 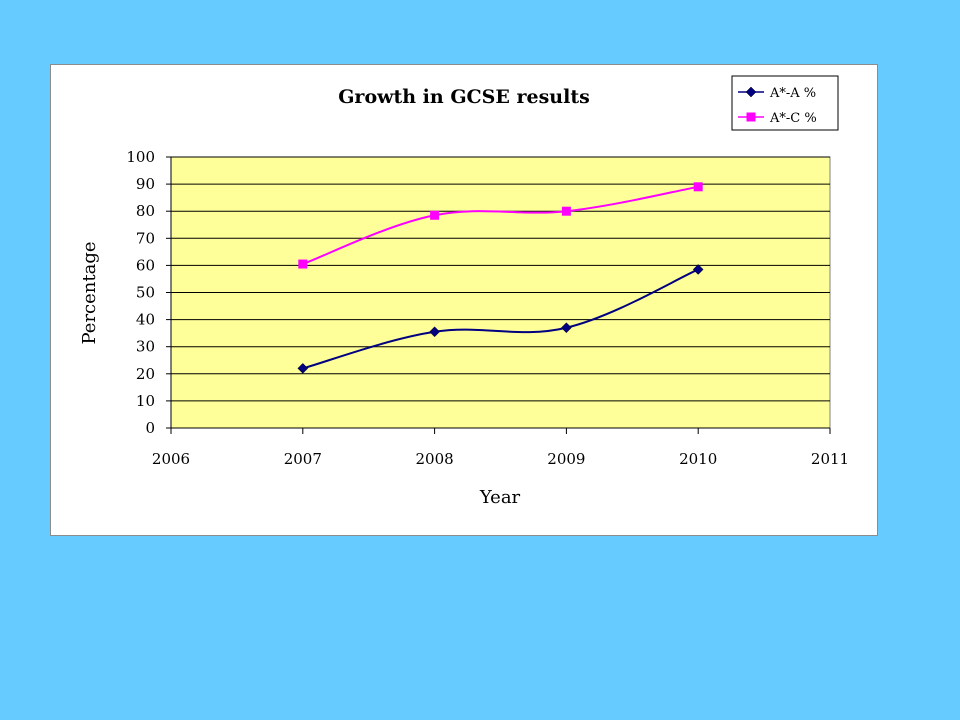 What do you see at coordinates (566, 459) in the screenshot?
I see `x-tick-label: 2009` at bounding box center [566, 459].